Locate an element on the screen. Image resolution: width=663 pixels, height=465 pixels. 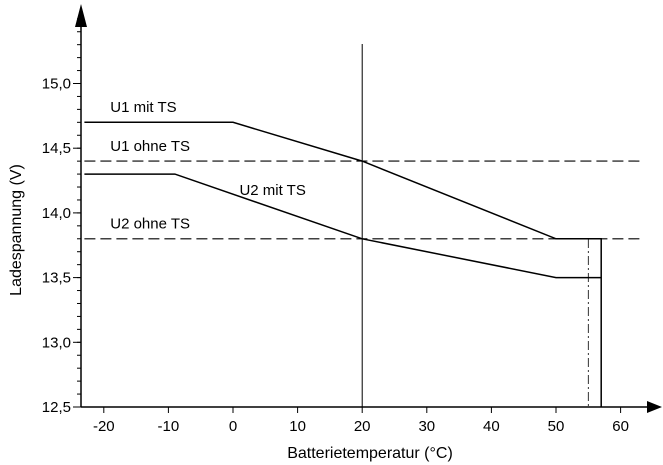
y-tick-label: 13,5 is located at coordinates (56, 278).